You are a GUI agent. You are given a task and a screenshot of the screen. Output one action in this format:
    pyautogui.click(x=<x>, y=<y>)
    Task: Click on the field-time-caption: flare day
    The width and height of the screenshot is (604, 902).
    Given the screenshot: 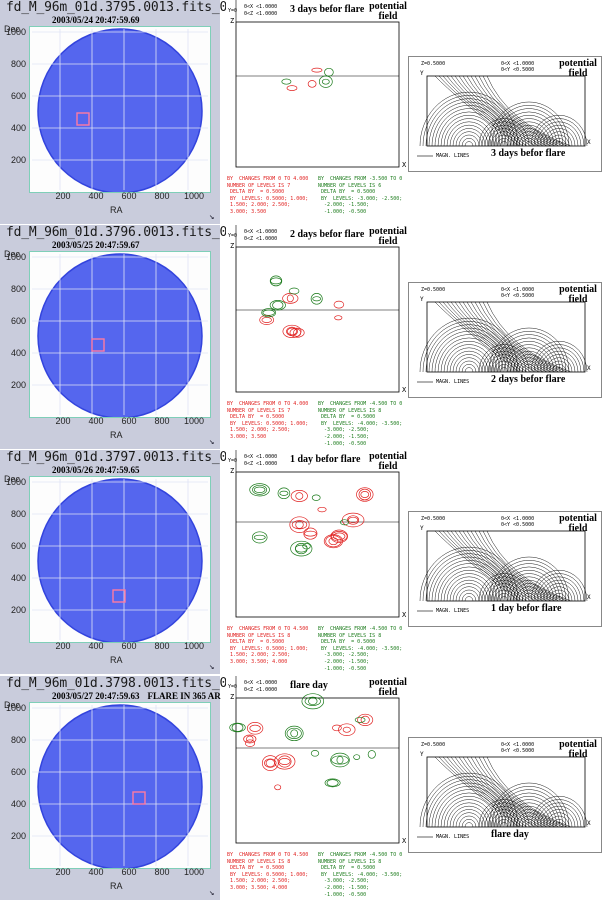 What is the action you would take?
    pyautogui.click(x=510, y=834)
    